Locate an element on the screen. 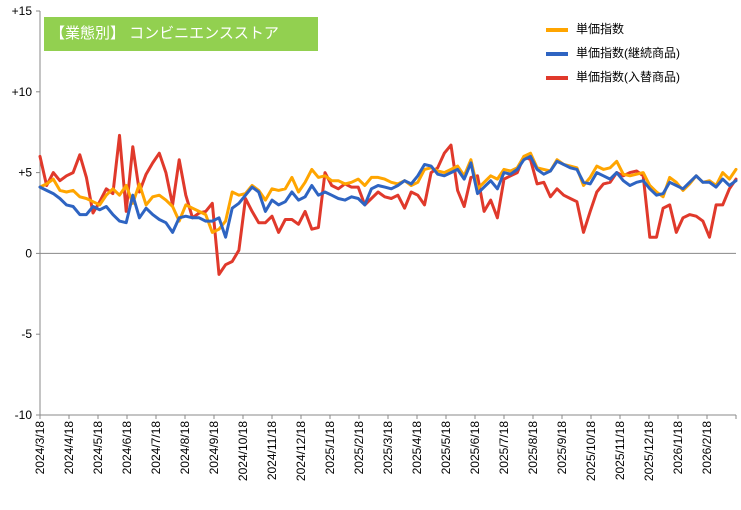  legend-item-continuing-products: 単価指数(継続商品) is located at coordinates (613, 54).